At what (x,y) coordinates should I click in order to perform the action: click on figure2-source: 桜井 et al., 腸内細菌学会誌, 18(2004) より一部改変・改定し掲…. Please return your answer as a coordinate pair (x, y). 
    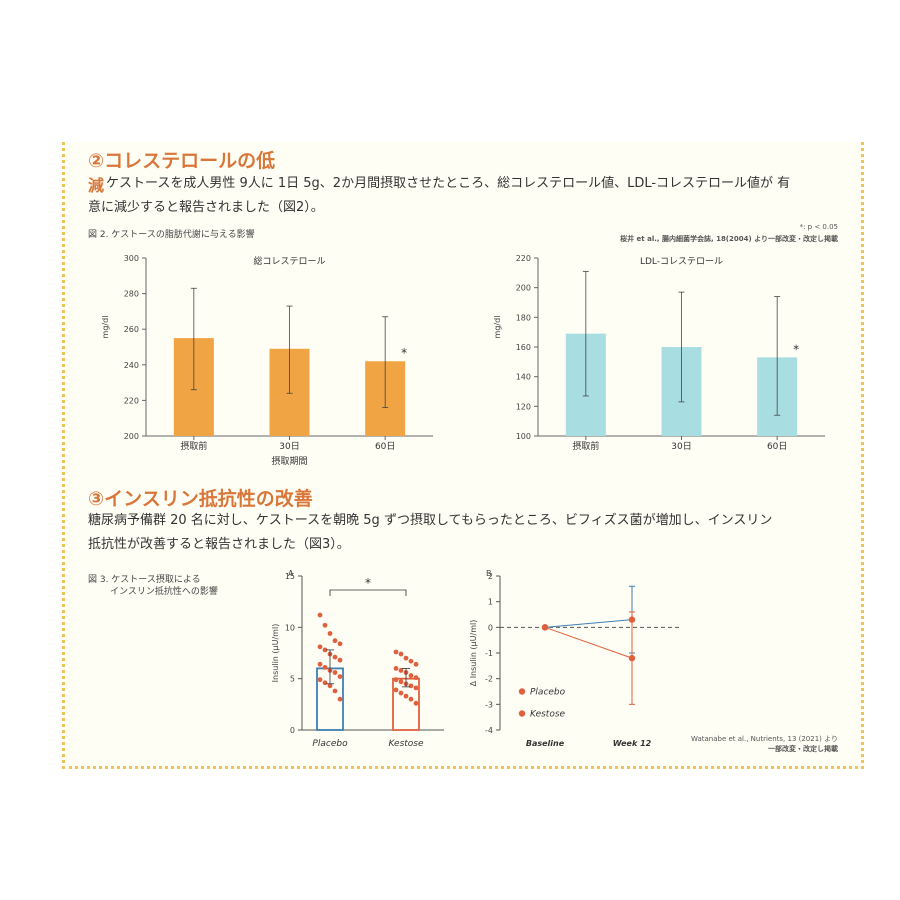
    Looking at the image, I should click on (729, 239).